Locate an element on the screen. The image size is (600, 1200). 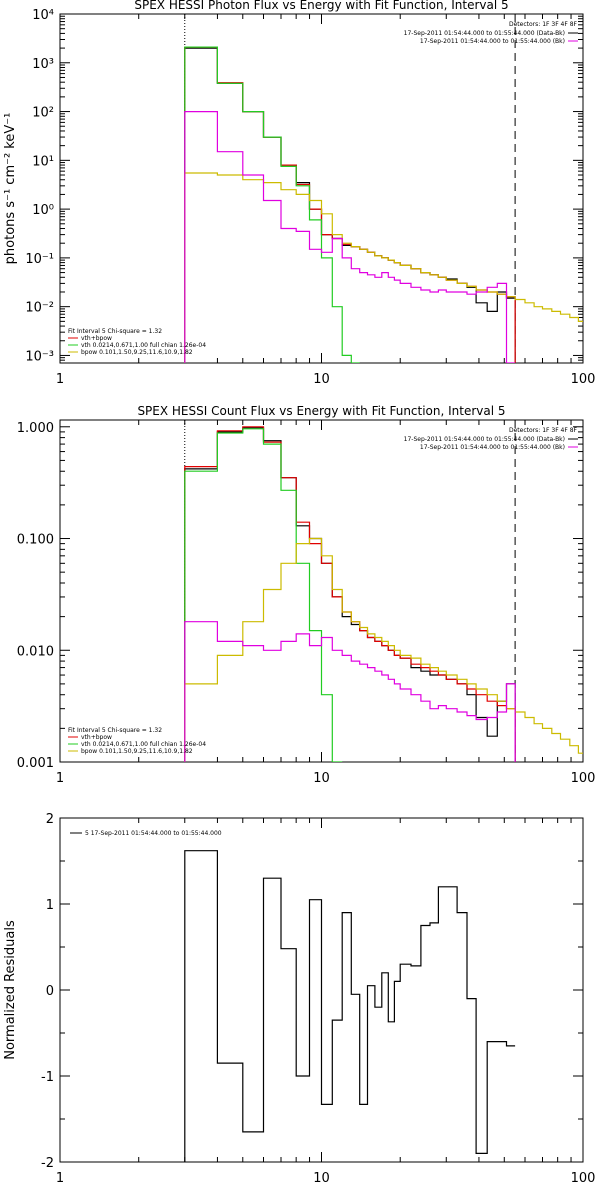
y-tick-label: -2 is located at coordinates (47, 1163).